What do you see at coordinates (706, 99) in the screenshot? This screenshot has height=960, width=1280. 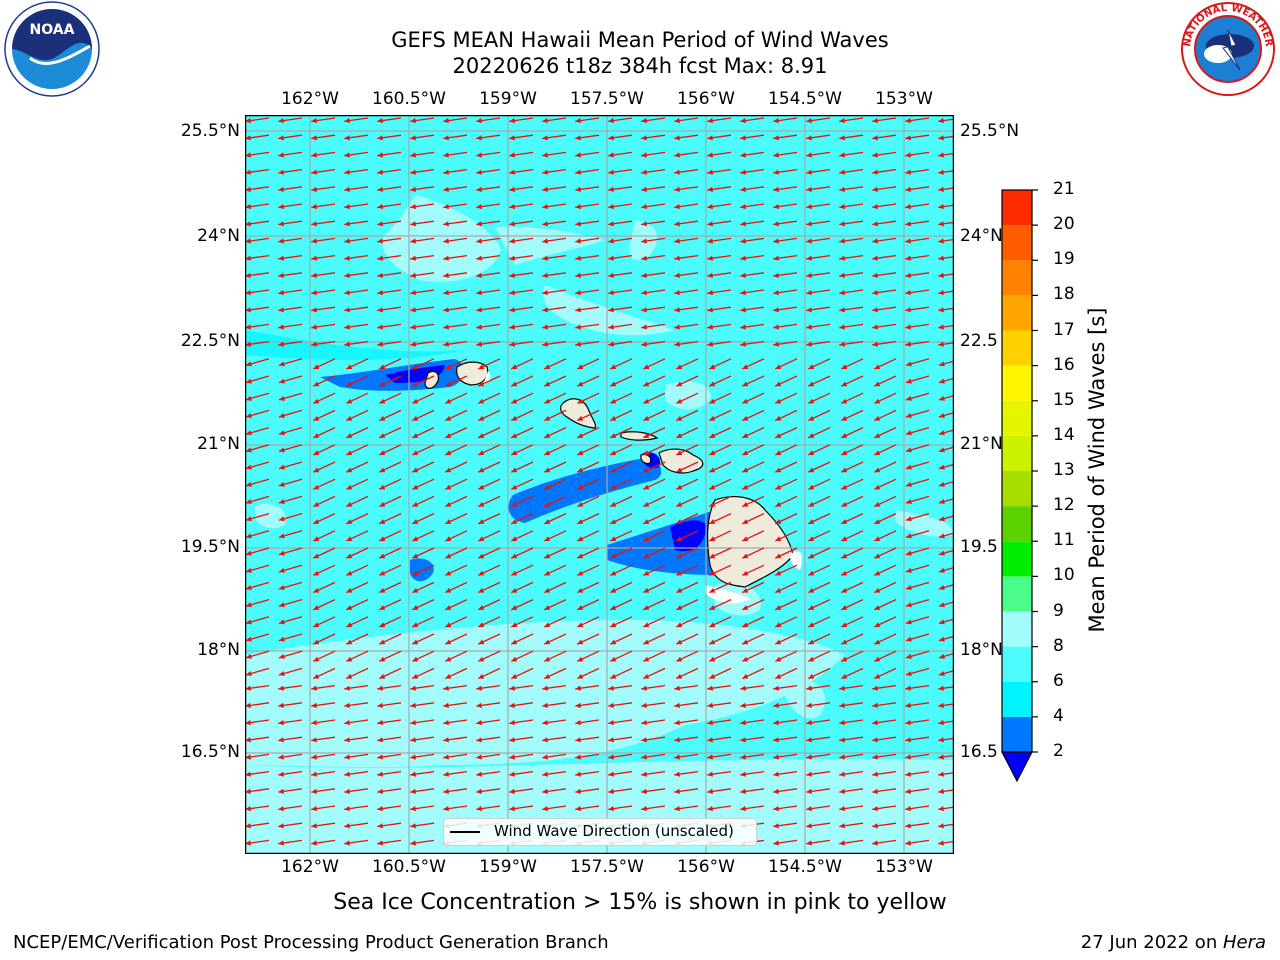 I see `lon-label-top: 156°W` at bounding box center [706, 99].